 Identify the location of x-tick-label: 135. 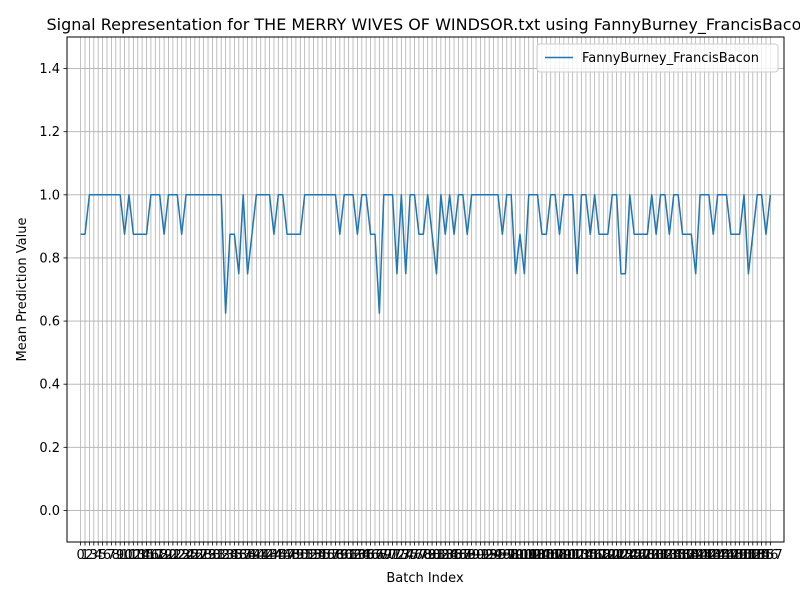
(673, 555).